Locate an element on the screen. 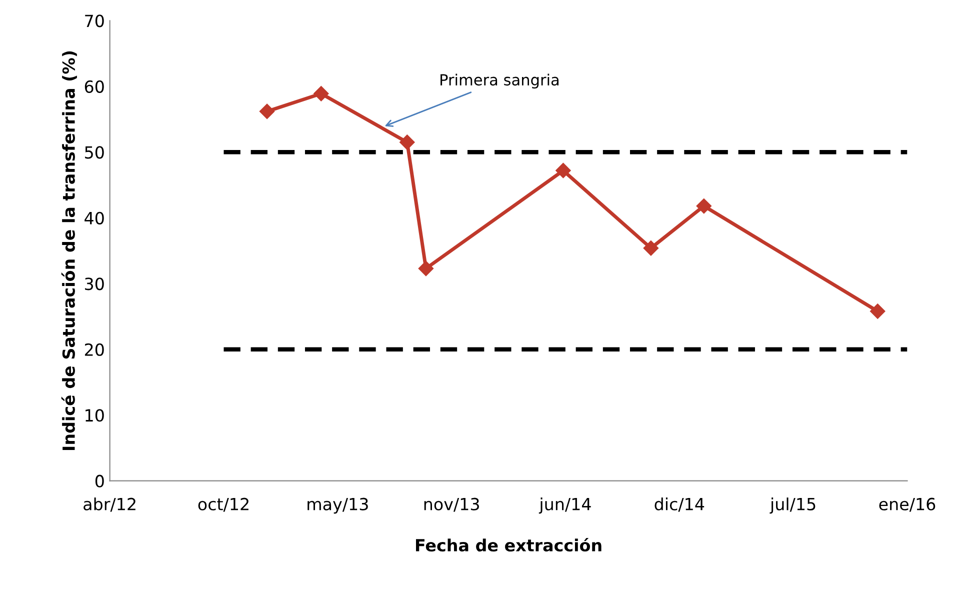 The image size is (955, 590). y-tick-label: 20 is located at coordinates (94, 349).